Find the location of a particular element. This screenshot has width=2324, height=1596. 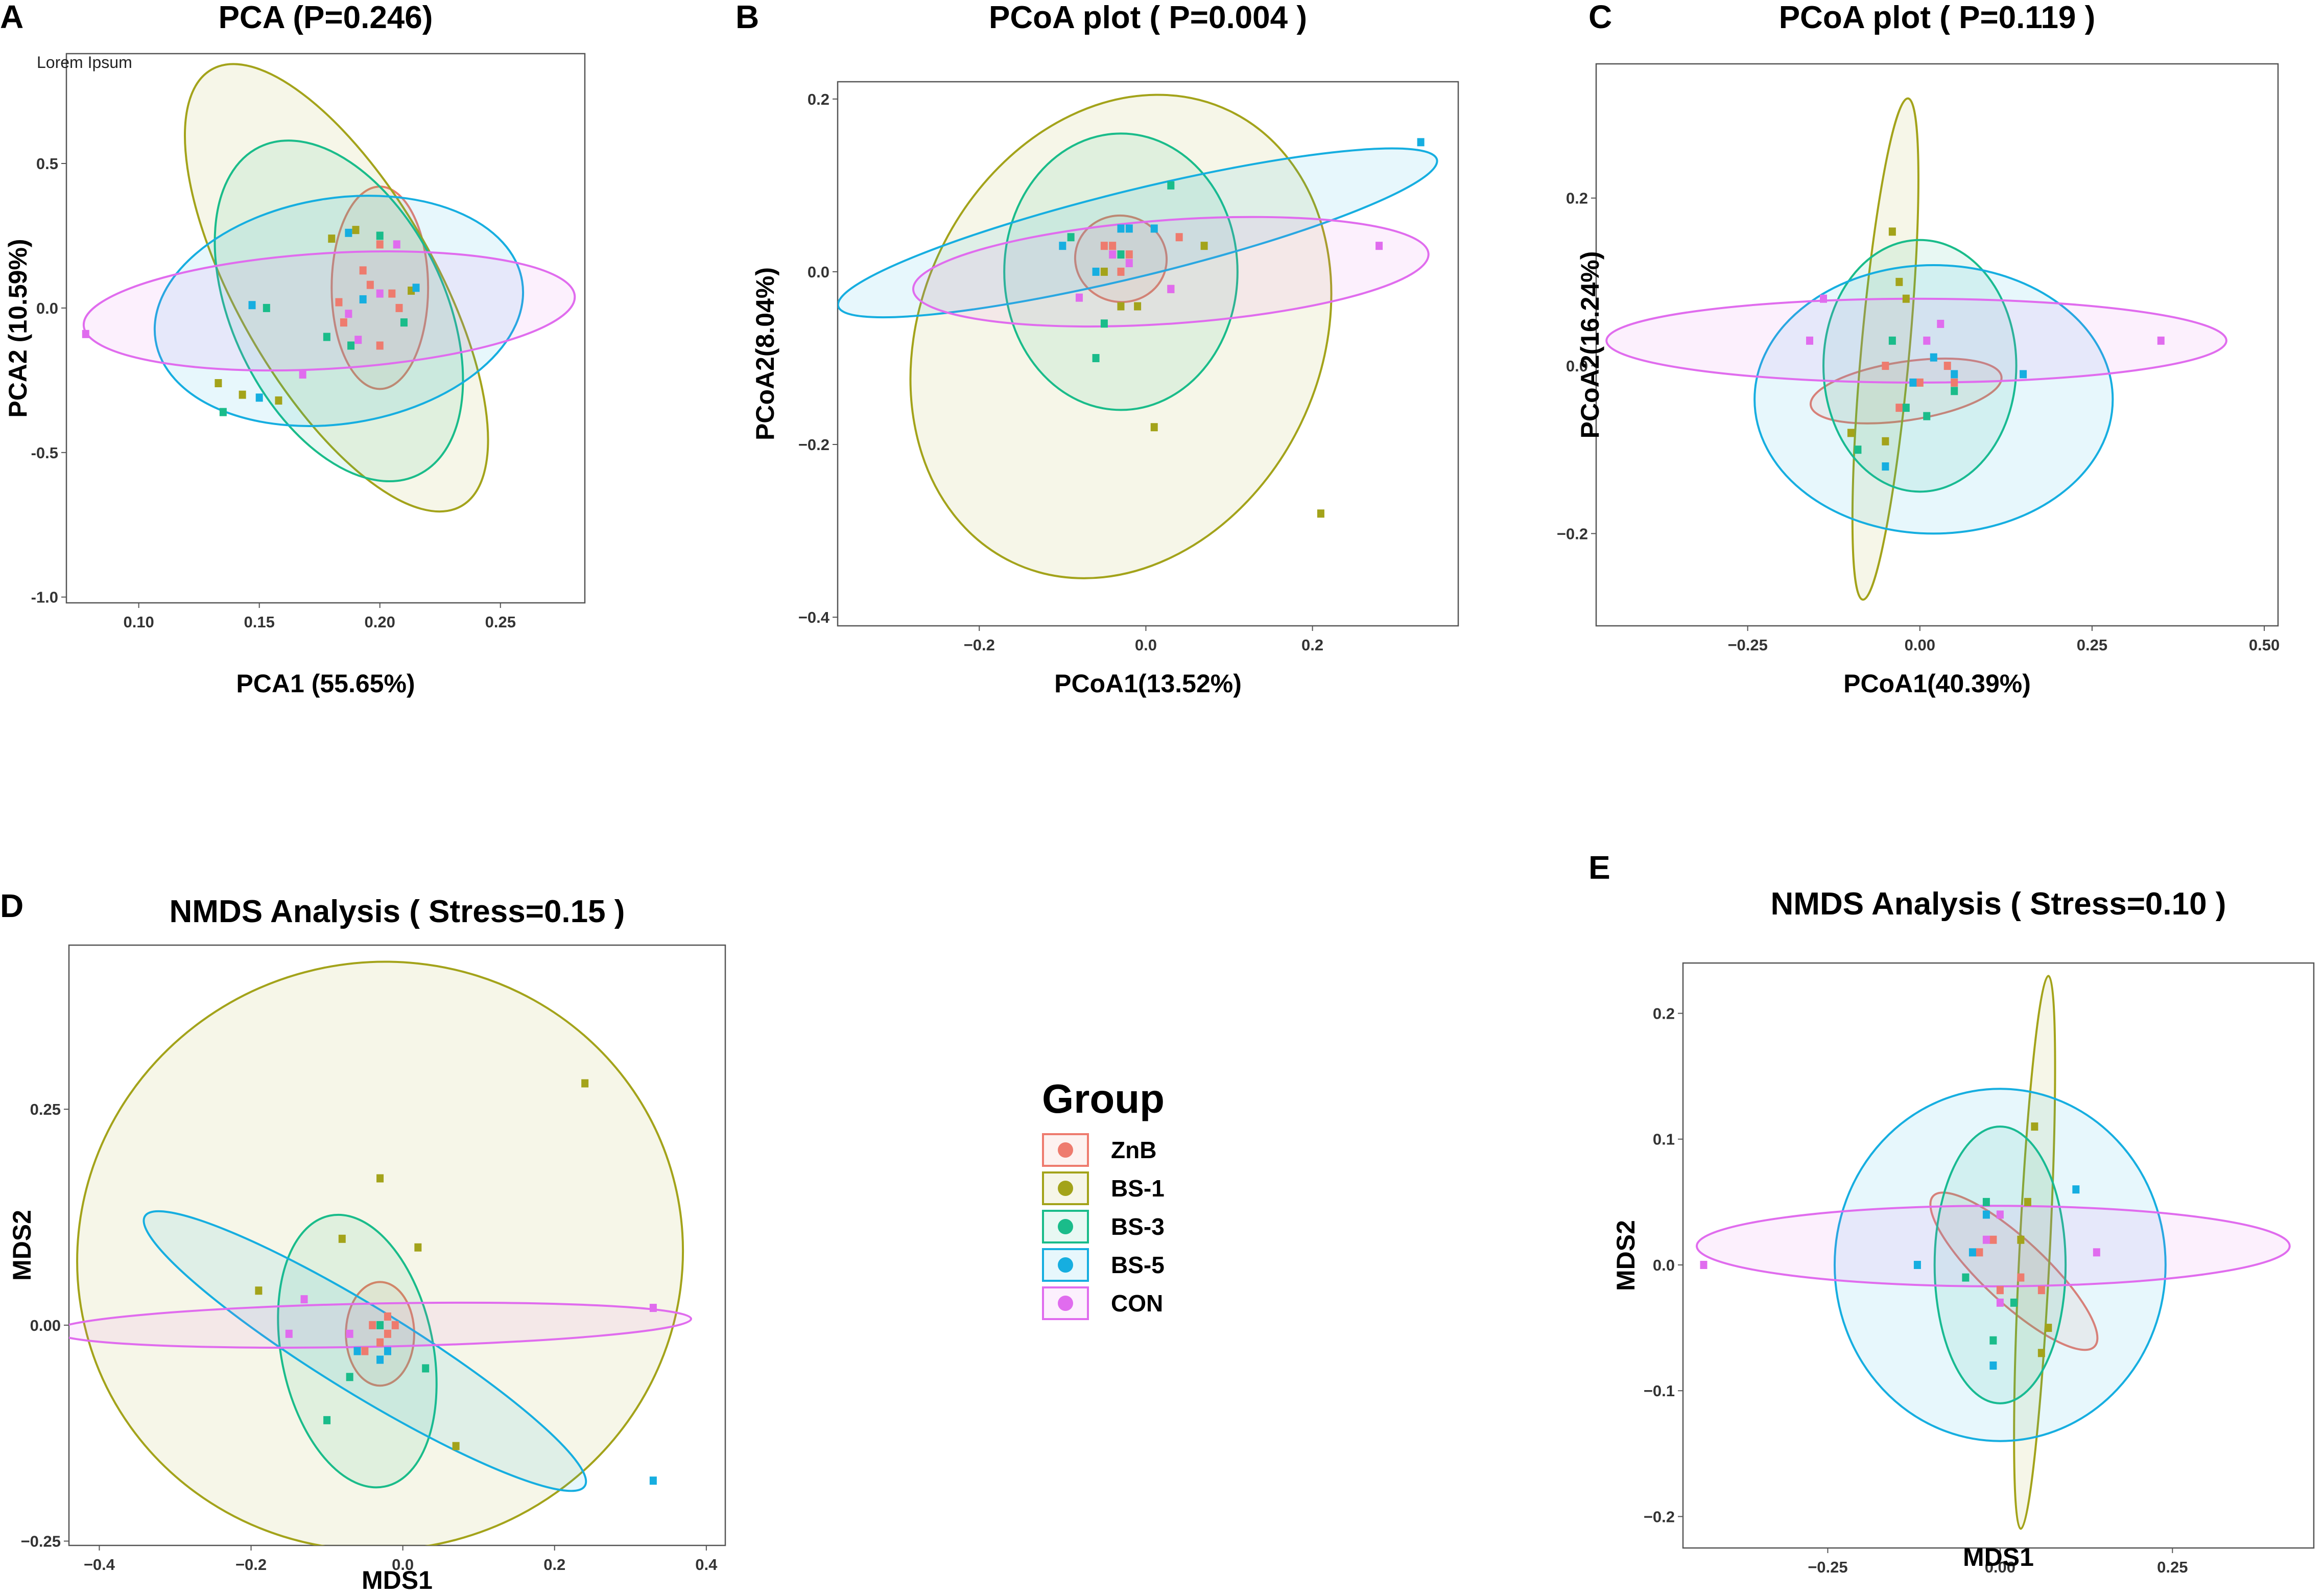

chart-title: PCA (P=0.246) is located at coordinates (326, 17).